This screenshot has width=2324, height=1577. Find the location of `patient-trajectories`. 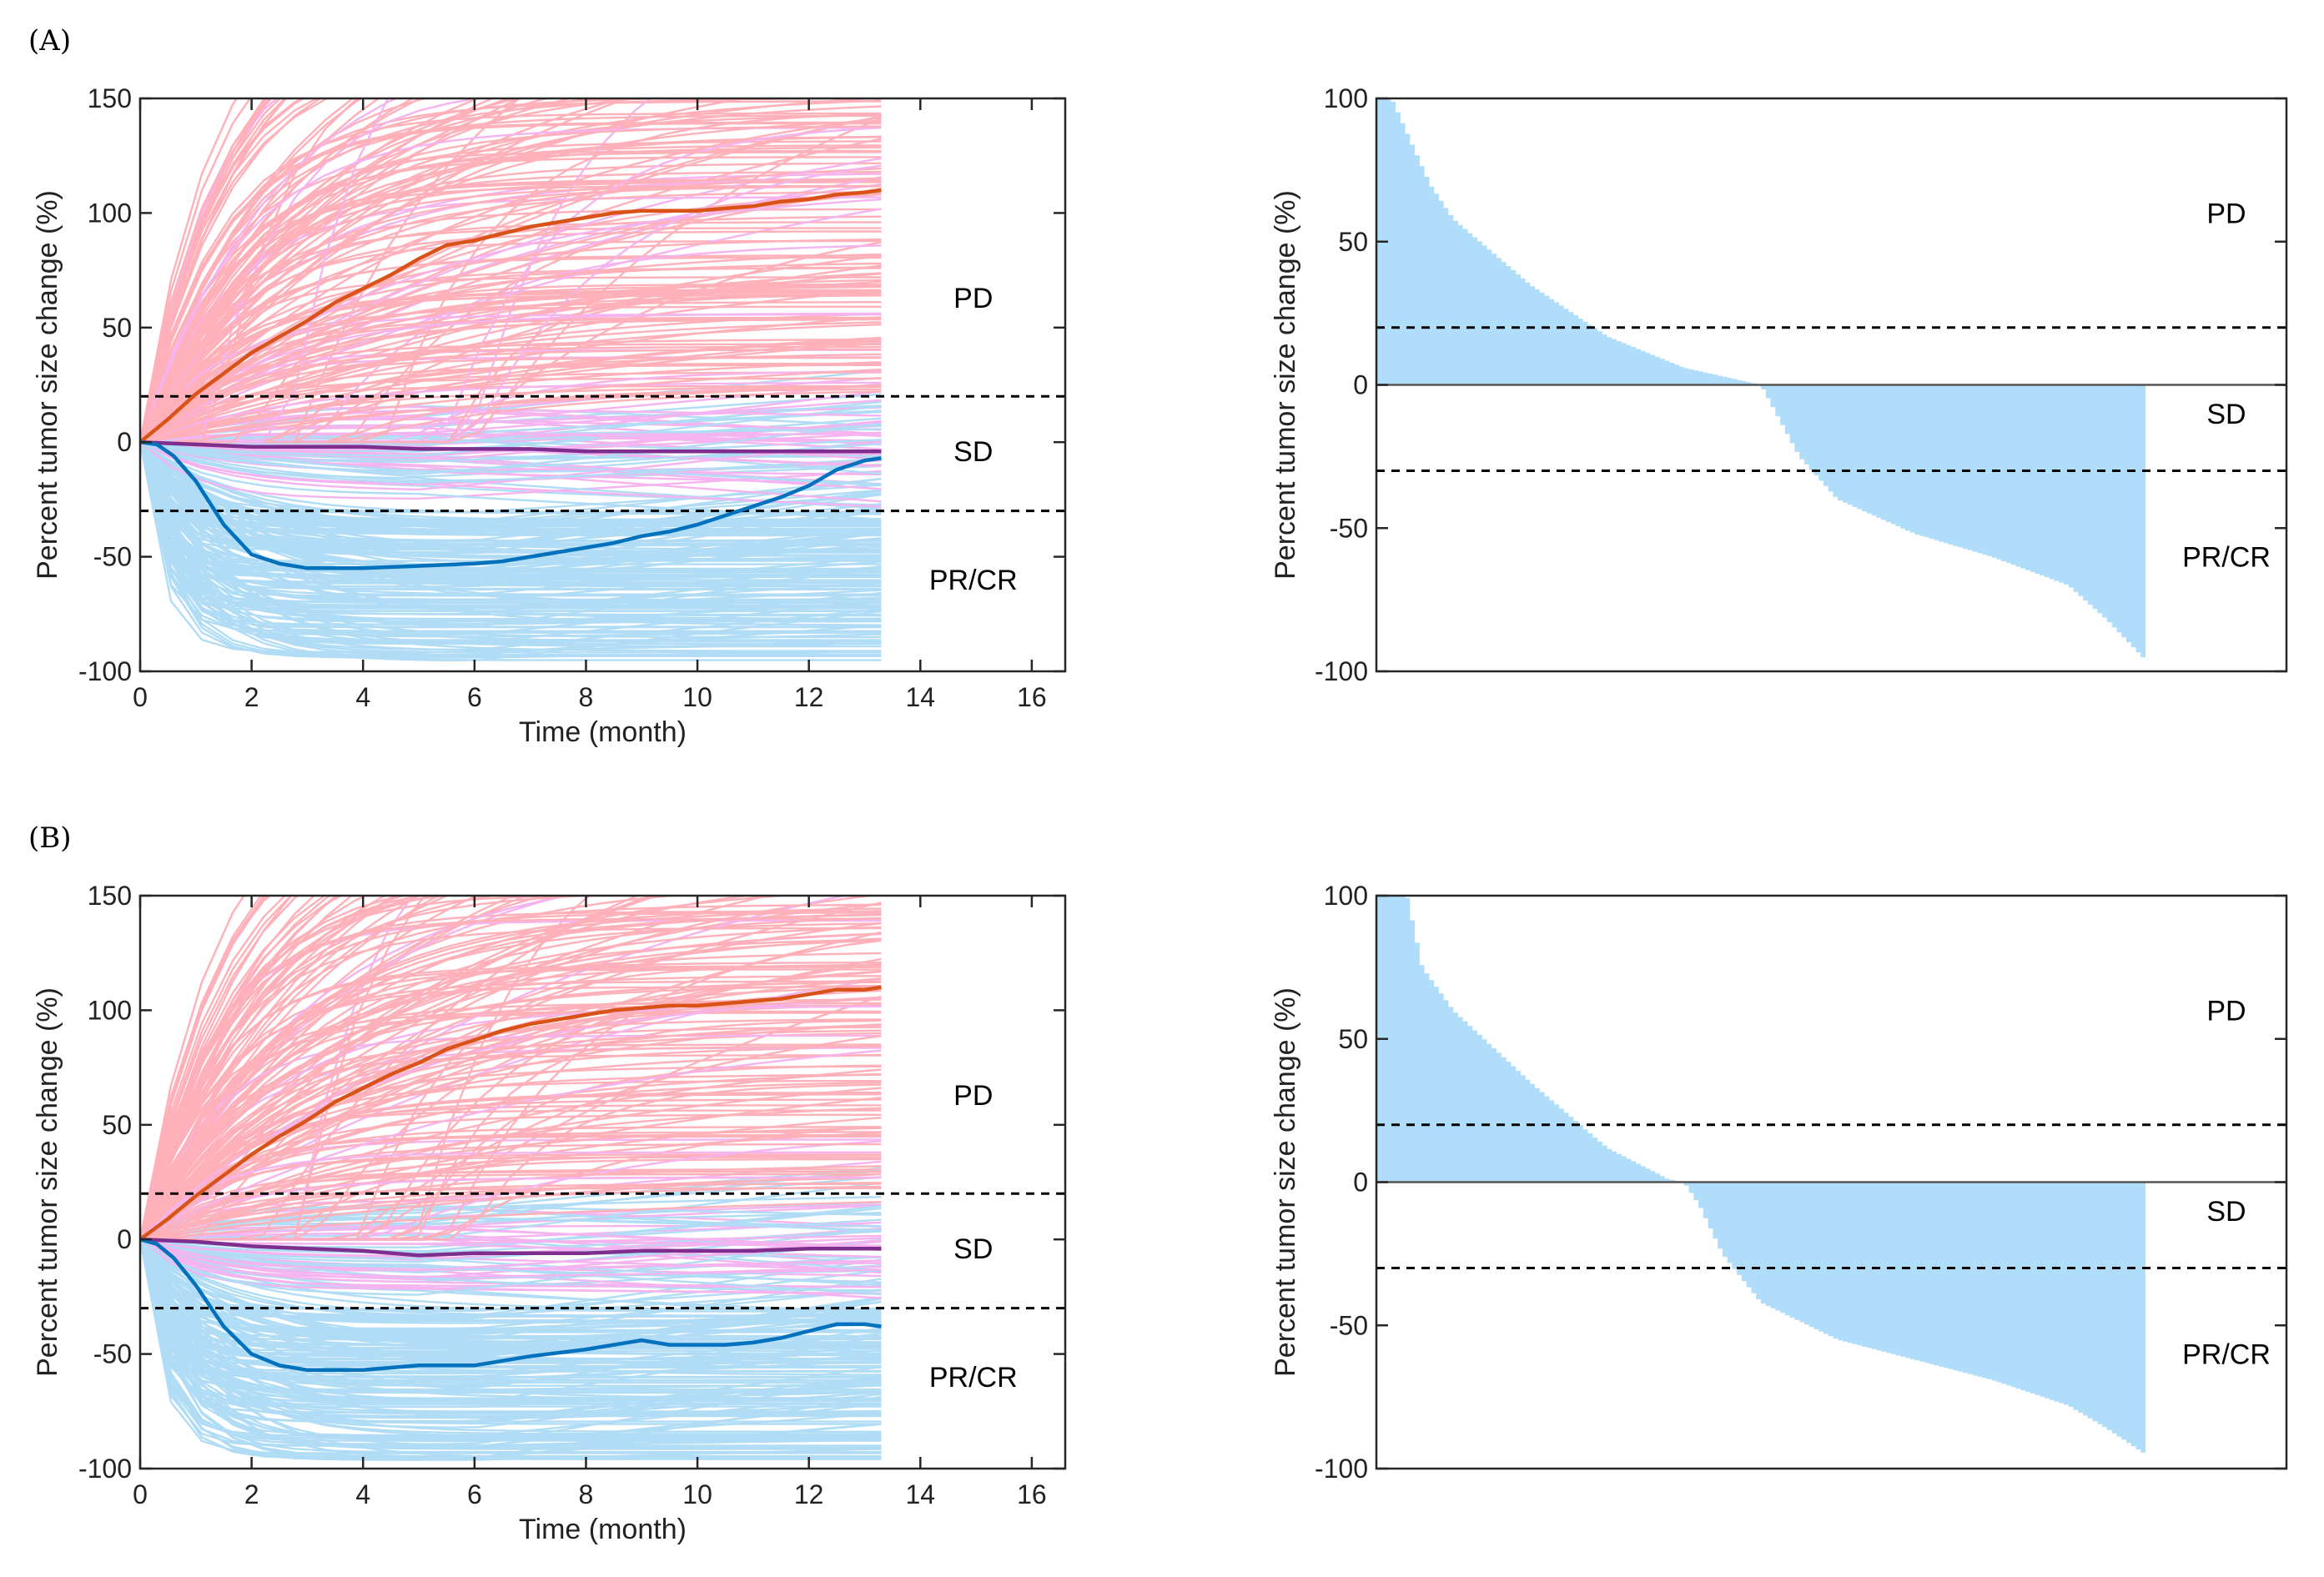

patient-trajectories is located at coordinates (511, 380).